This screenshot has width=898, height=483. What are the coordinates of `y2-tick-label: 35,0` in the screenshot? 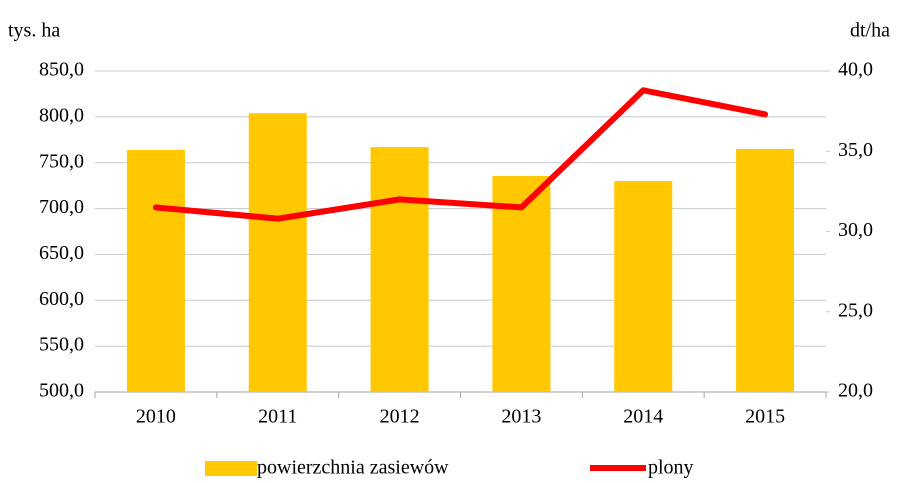 It's located at (855, 150).